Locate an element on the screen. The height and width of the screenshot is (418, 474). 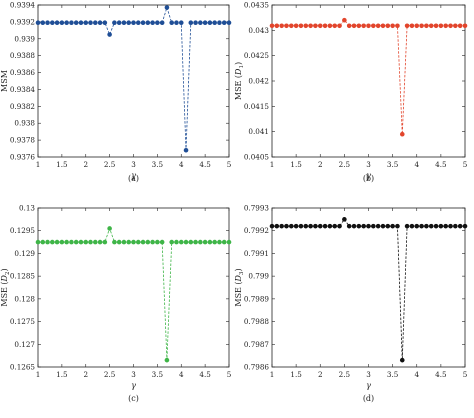
panel-label: (d) is located at coordinates (368, 398).